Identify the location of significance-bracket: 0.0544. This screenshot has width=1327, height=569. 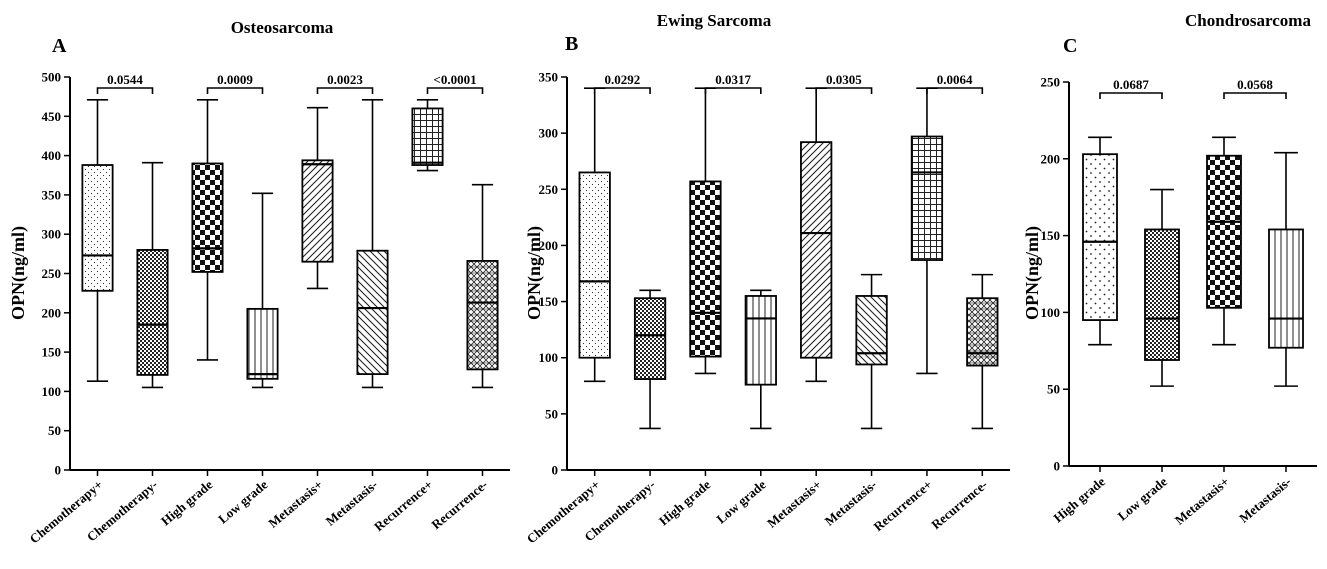
(125, 83).